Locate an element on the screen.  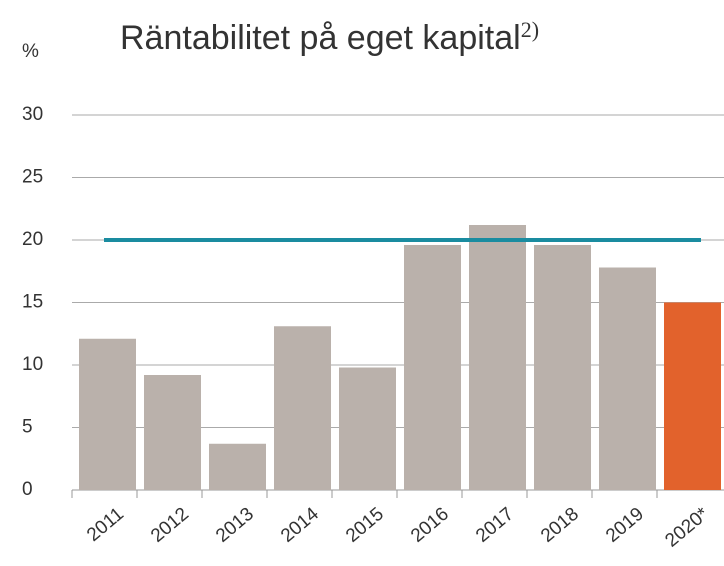
y-tick-label: 15 is located at coordinates (32, 302).